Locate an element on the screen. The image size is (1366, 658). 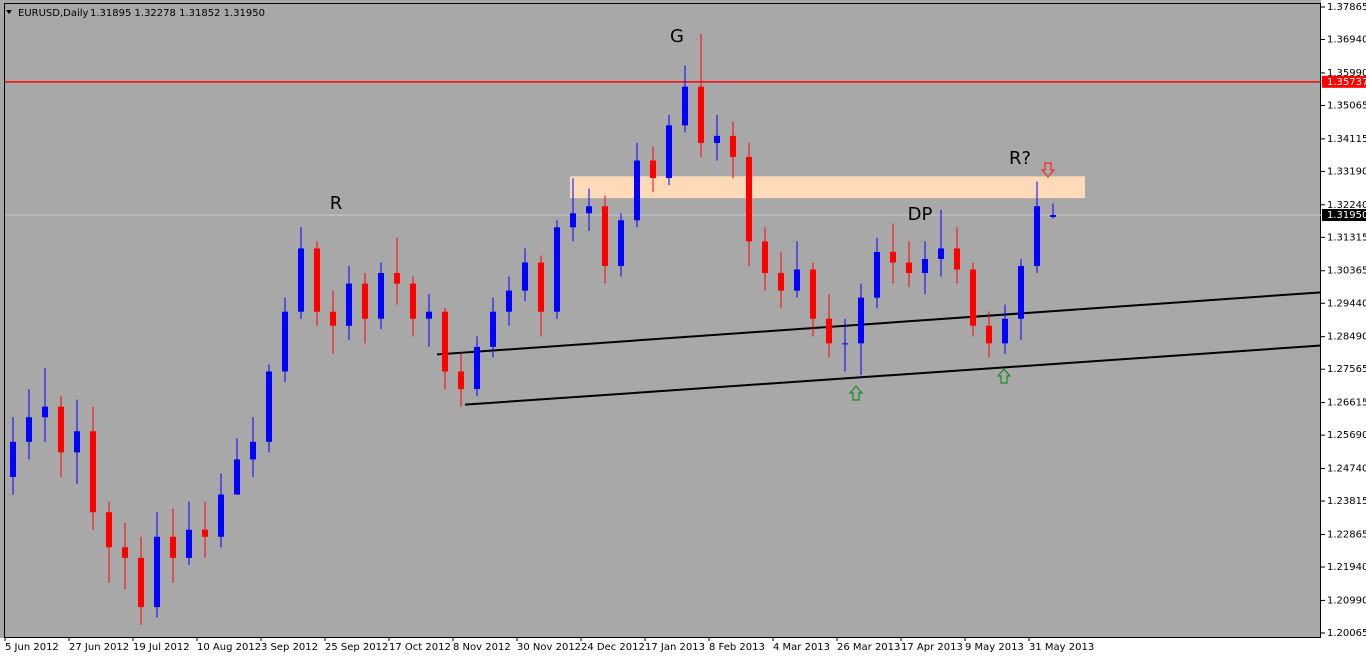
y-tick-label: 1.24740 is located at coordinates (1346, 469).